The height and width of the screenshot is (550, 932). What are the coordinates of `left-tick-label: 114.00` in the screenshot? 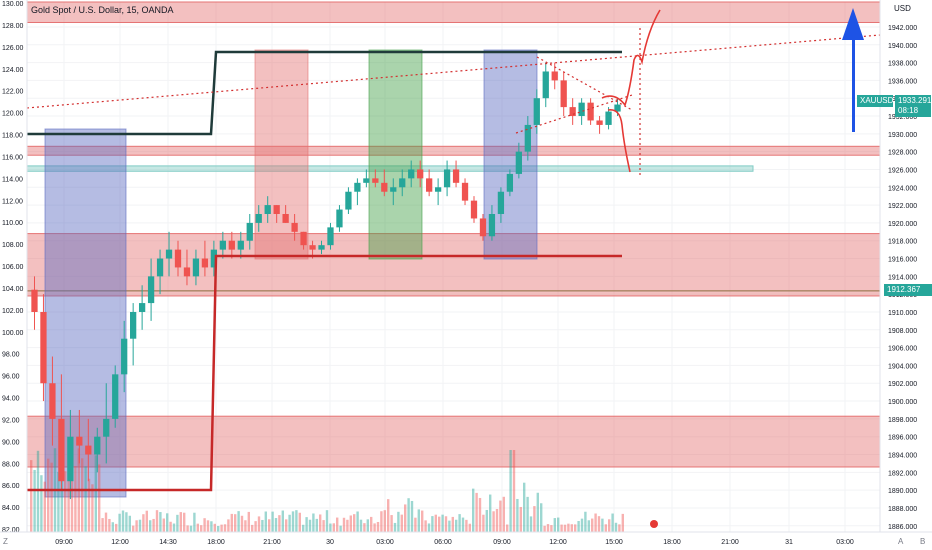 It's located at (12, 179).